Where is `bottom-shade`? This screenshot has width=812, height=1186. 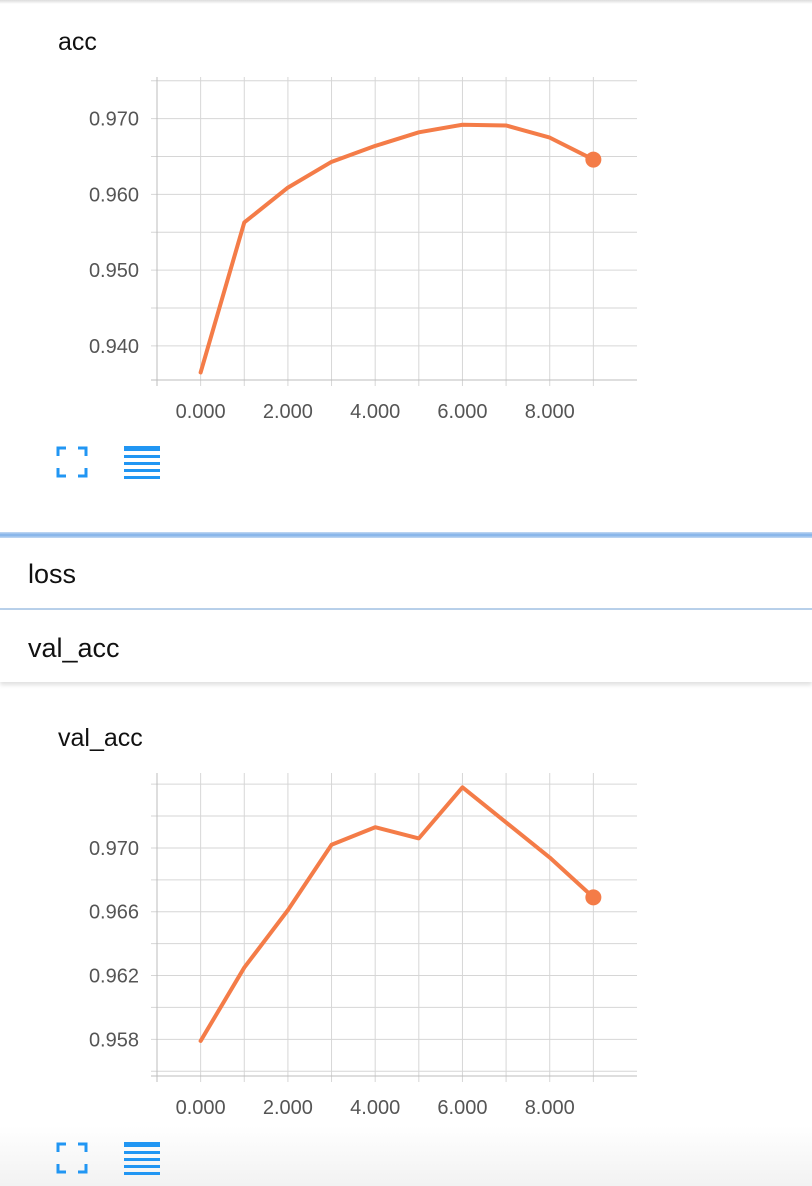 bottom-shade is located at coordinates (406, 1156).